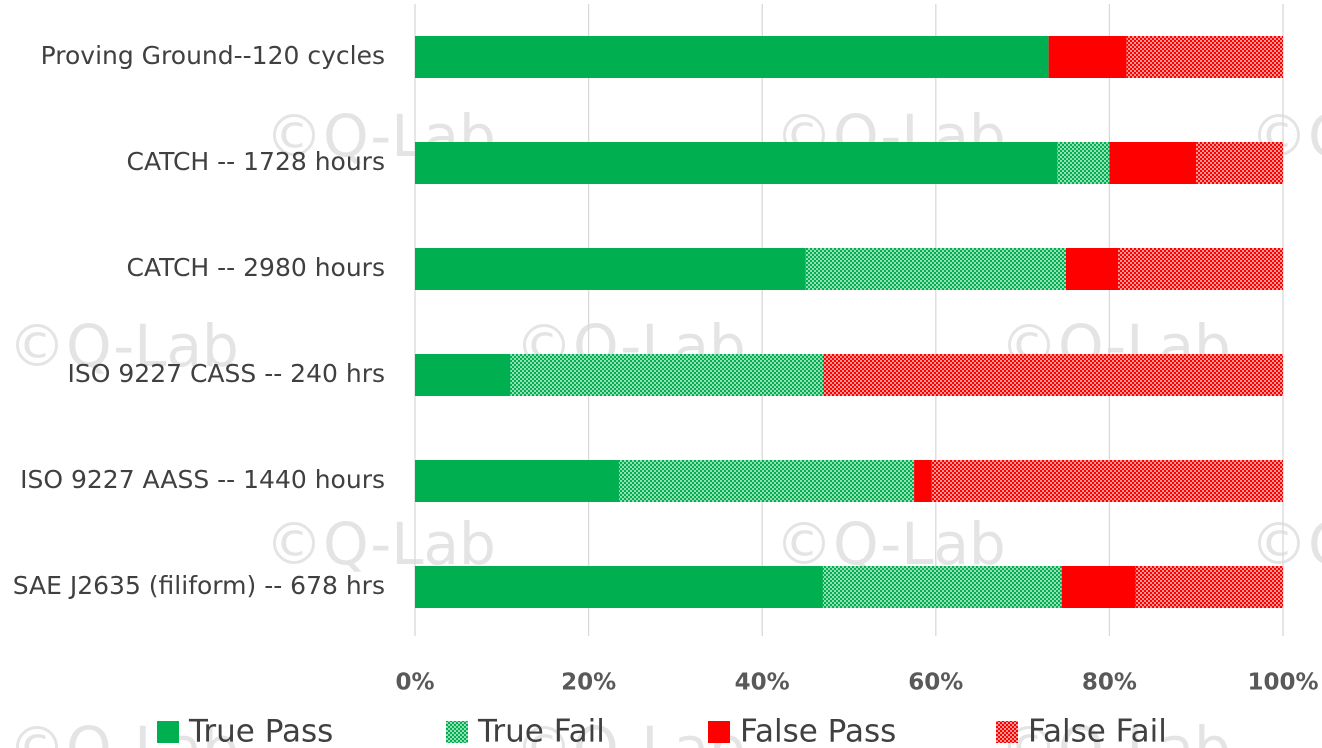 This screenshot has height=748, width=1322. Describe the element at coordinates (1282, 683) in the screenshot. I see `x-tick-label: 100%` at that location.